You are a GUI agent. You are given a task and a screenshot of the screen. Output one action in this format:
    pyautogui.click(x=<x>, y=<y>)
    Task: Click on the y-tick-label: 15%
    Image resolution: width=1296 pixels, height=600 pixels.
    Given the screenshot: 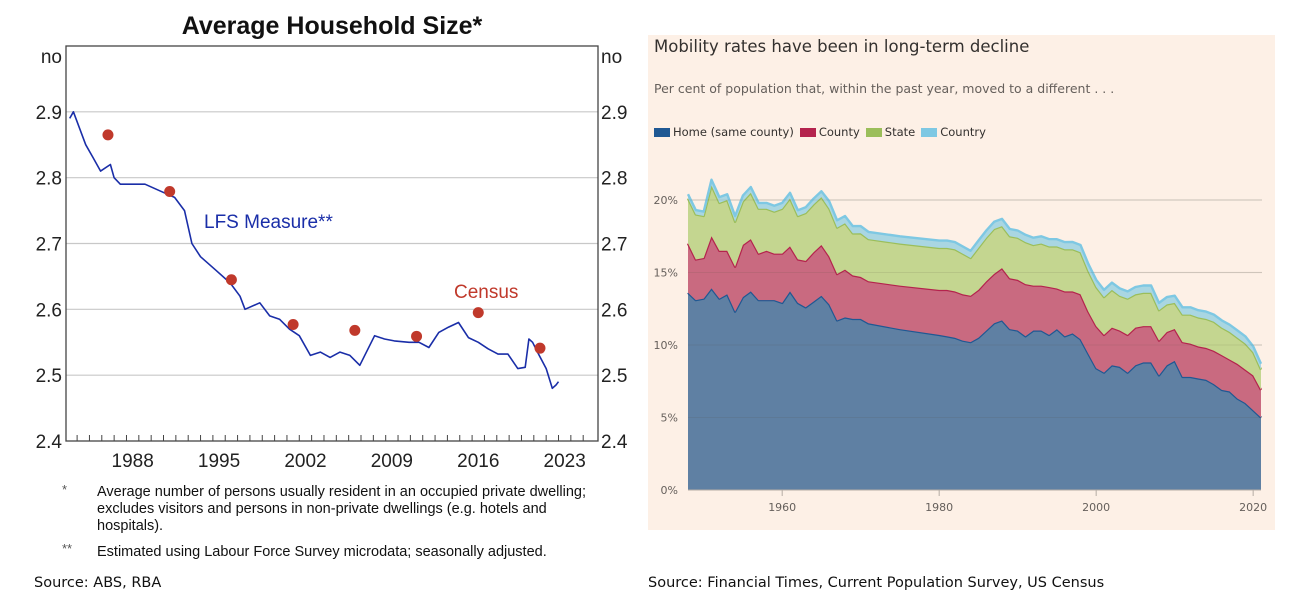 What is the action you would take?
    pyautogui.click(x=666, y=273)
    